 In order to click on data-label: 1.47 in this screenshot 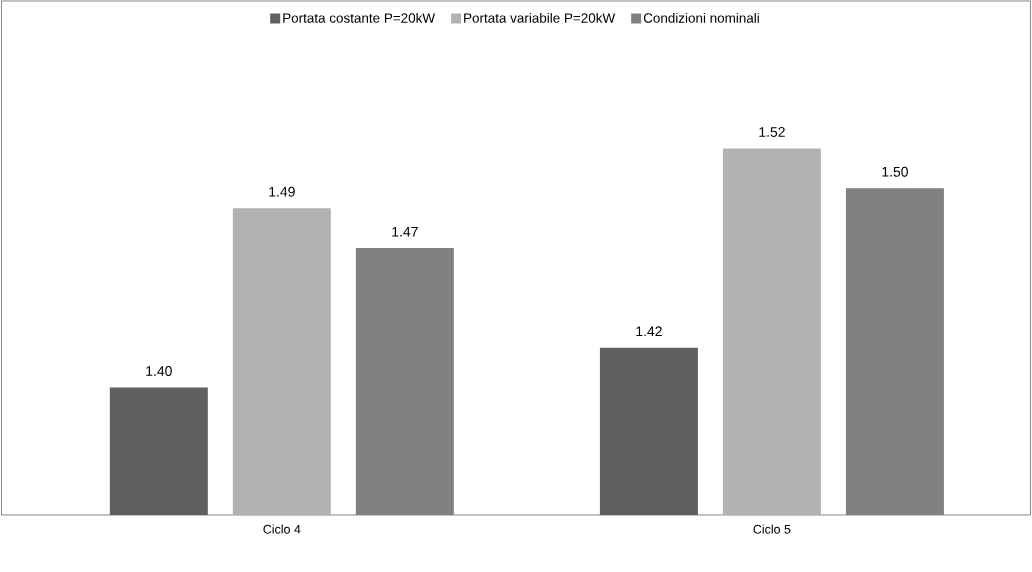, I will do `click(405, 231)`.